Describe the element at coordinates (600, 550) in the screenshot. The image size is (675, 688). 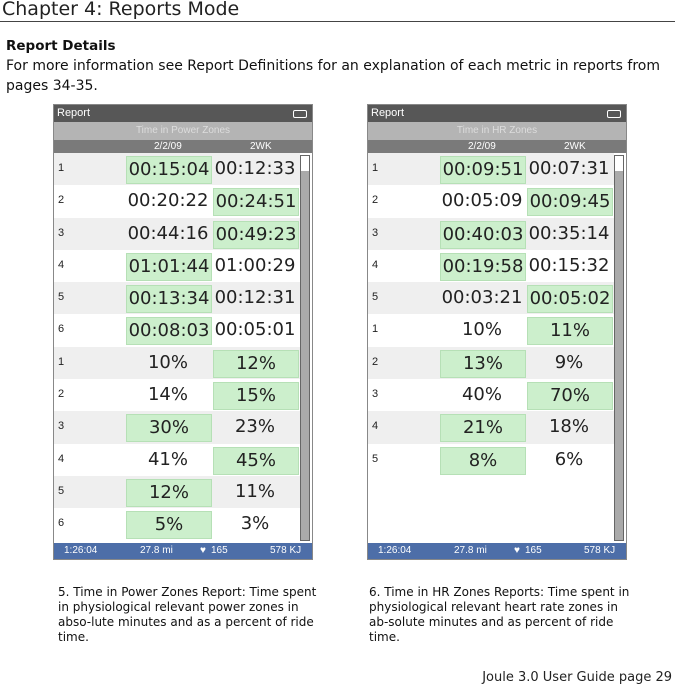
I see `energy: 578 KJ` at that location.